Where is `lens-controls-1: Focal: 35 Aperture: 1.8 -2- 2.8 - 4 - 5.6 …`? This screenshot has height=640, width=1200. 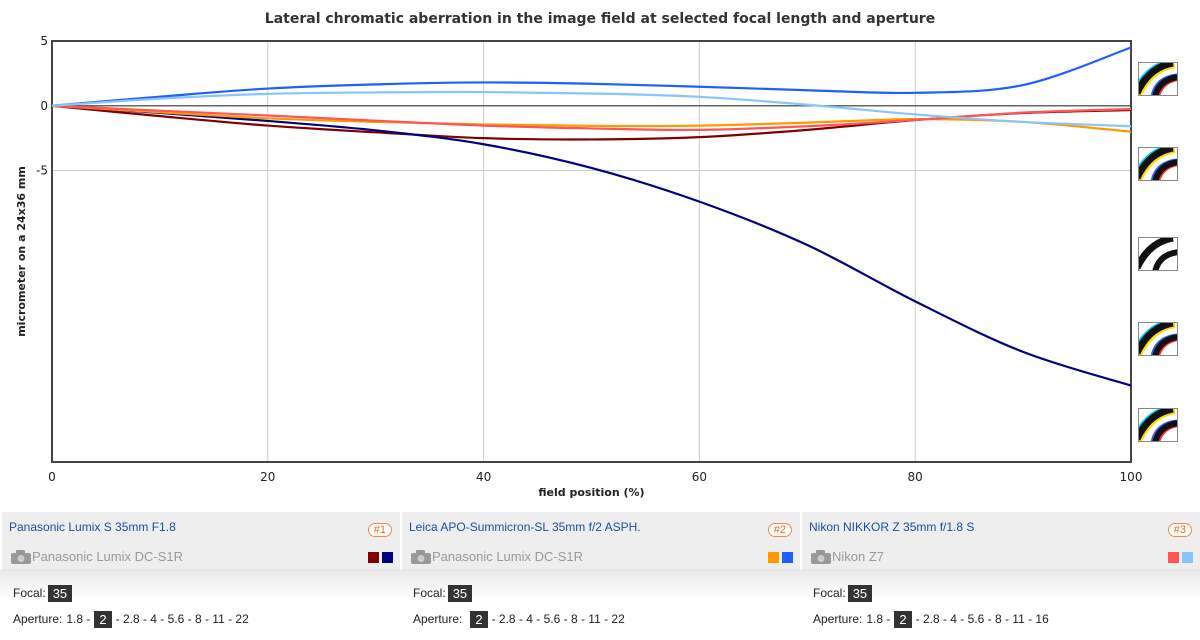
lens-controls-1: Focal: 35 Aperture: 1.8 -2- 2.8 - 4 - 5.6 … is located at coordinates (131, 606).